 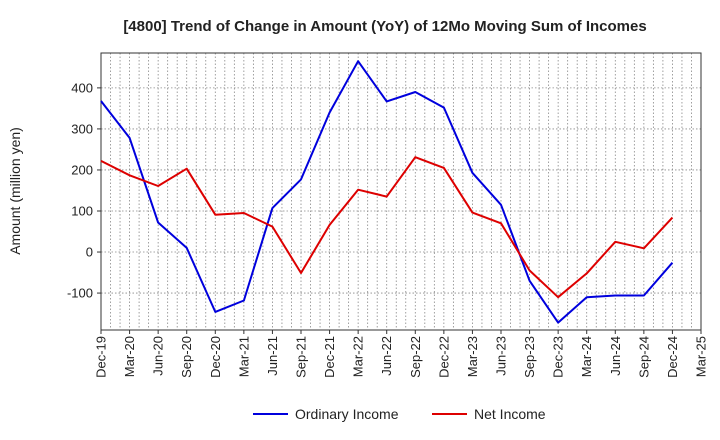 What do you see at coordinates (643, 357) in the screenshot?
I see `x-tick-label: Sep-24` at bounding box center [643, 357].